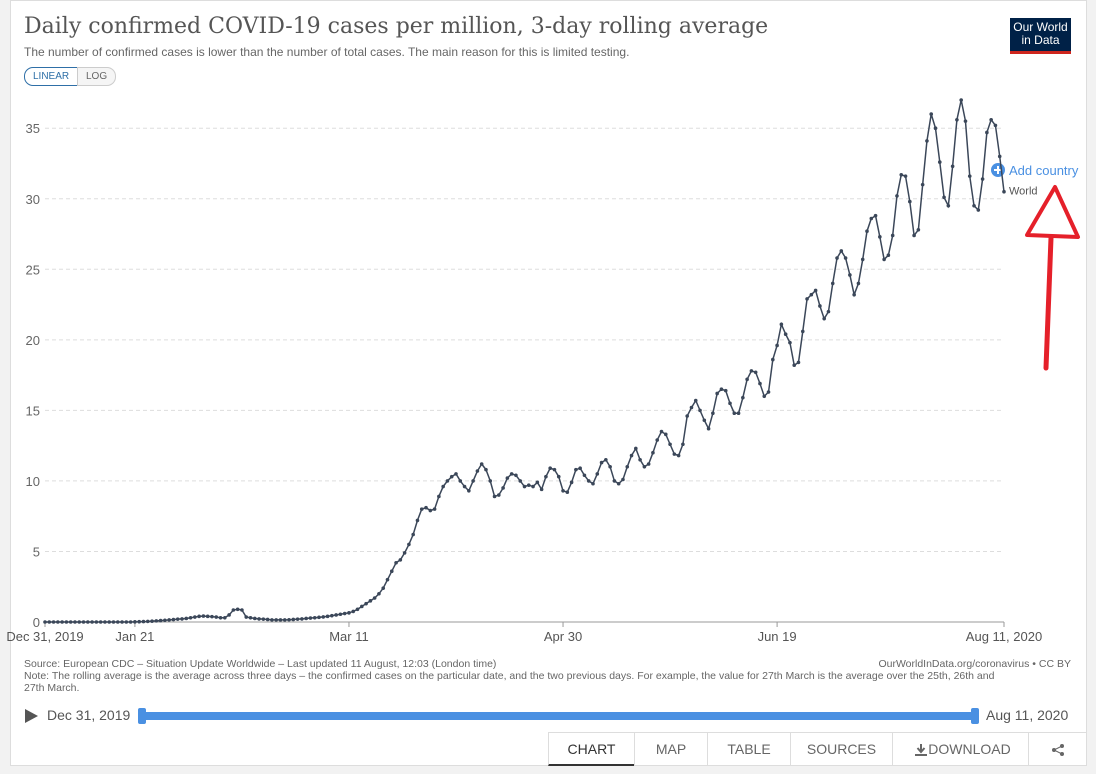  Describe the element at coordinates (748, 749) in the screenshot. I see `tab: TABLE` at that location.